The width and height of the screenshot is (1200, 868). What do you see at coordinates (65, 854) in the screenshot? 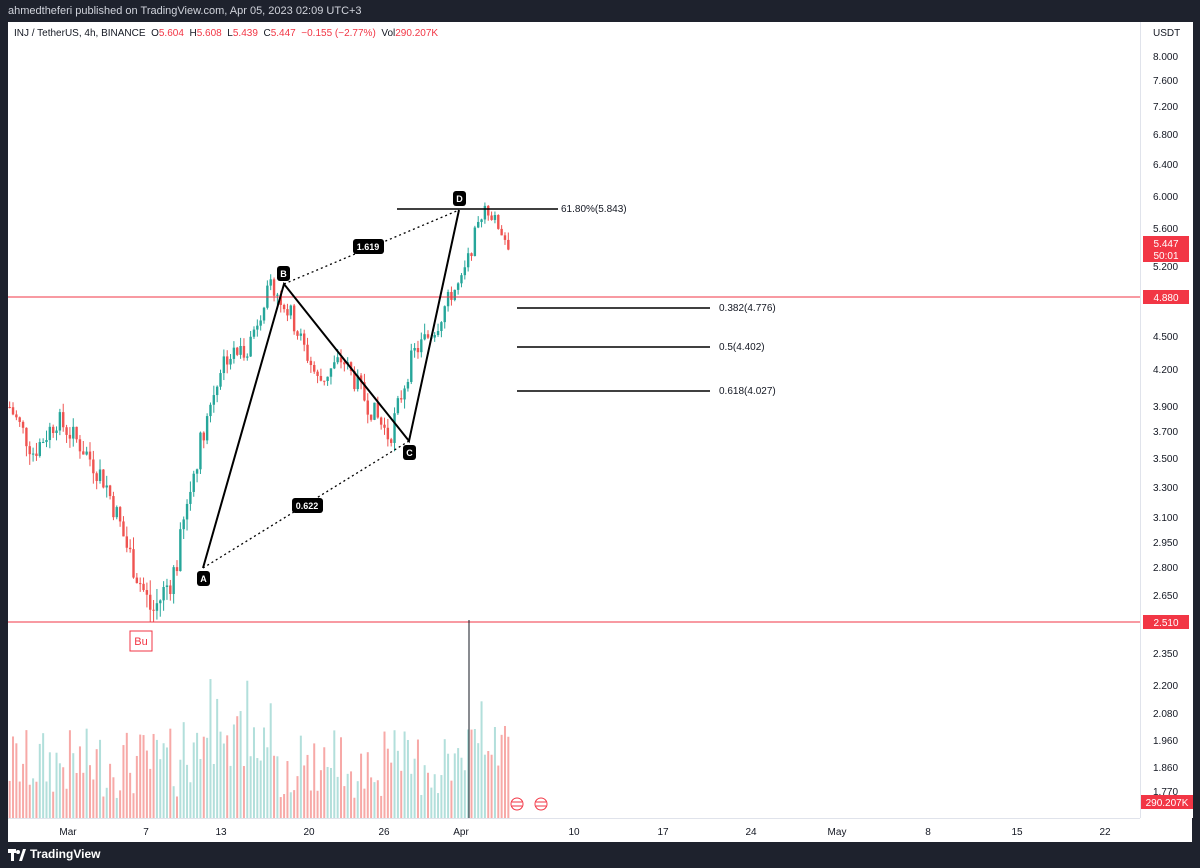
I see `footer-brand: TradingView` at bounding box center [65, 854].